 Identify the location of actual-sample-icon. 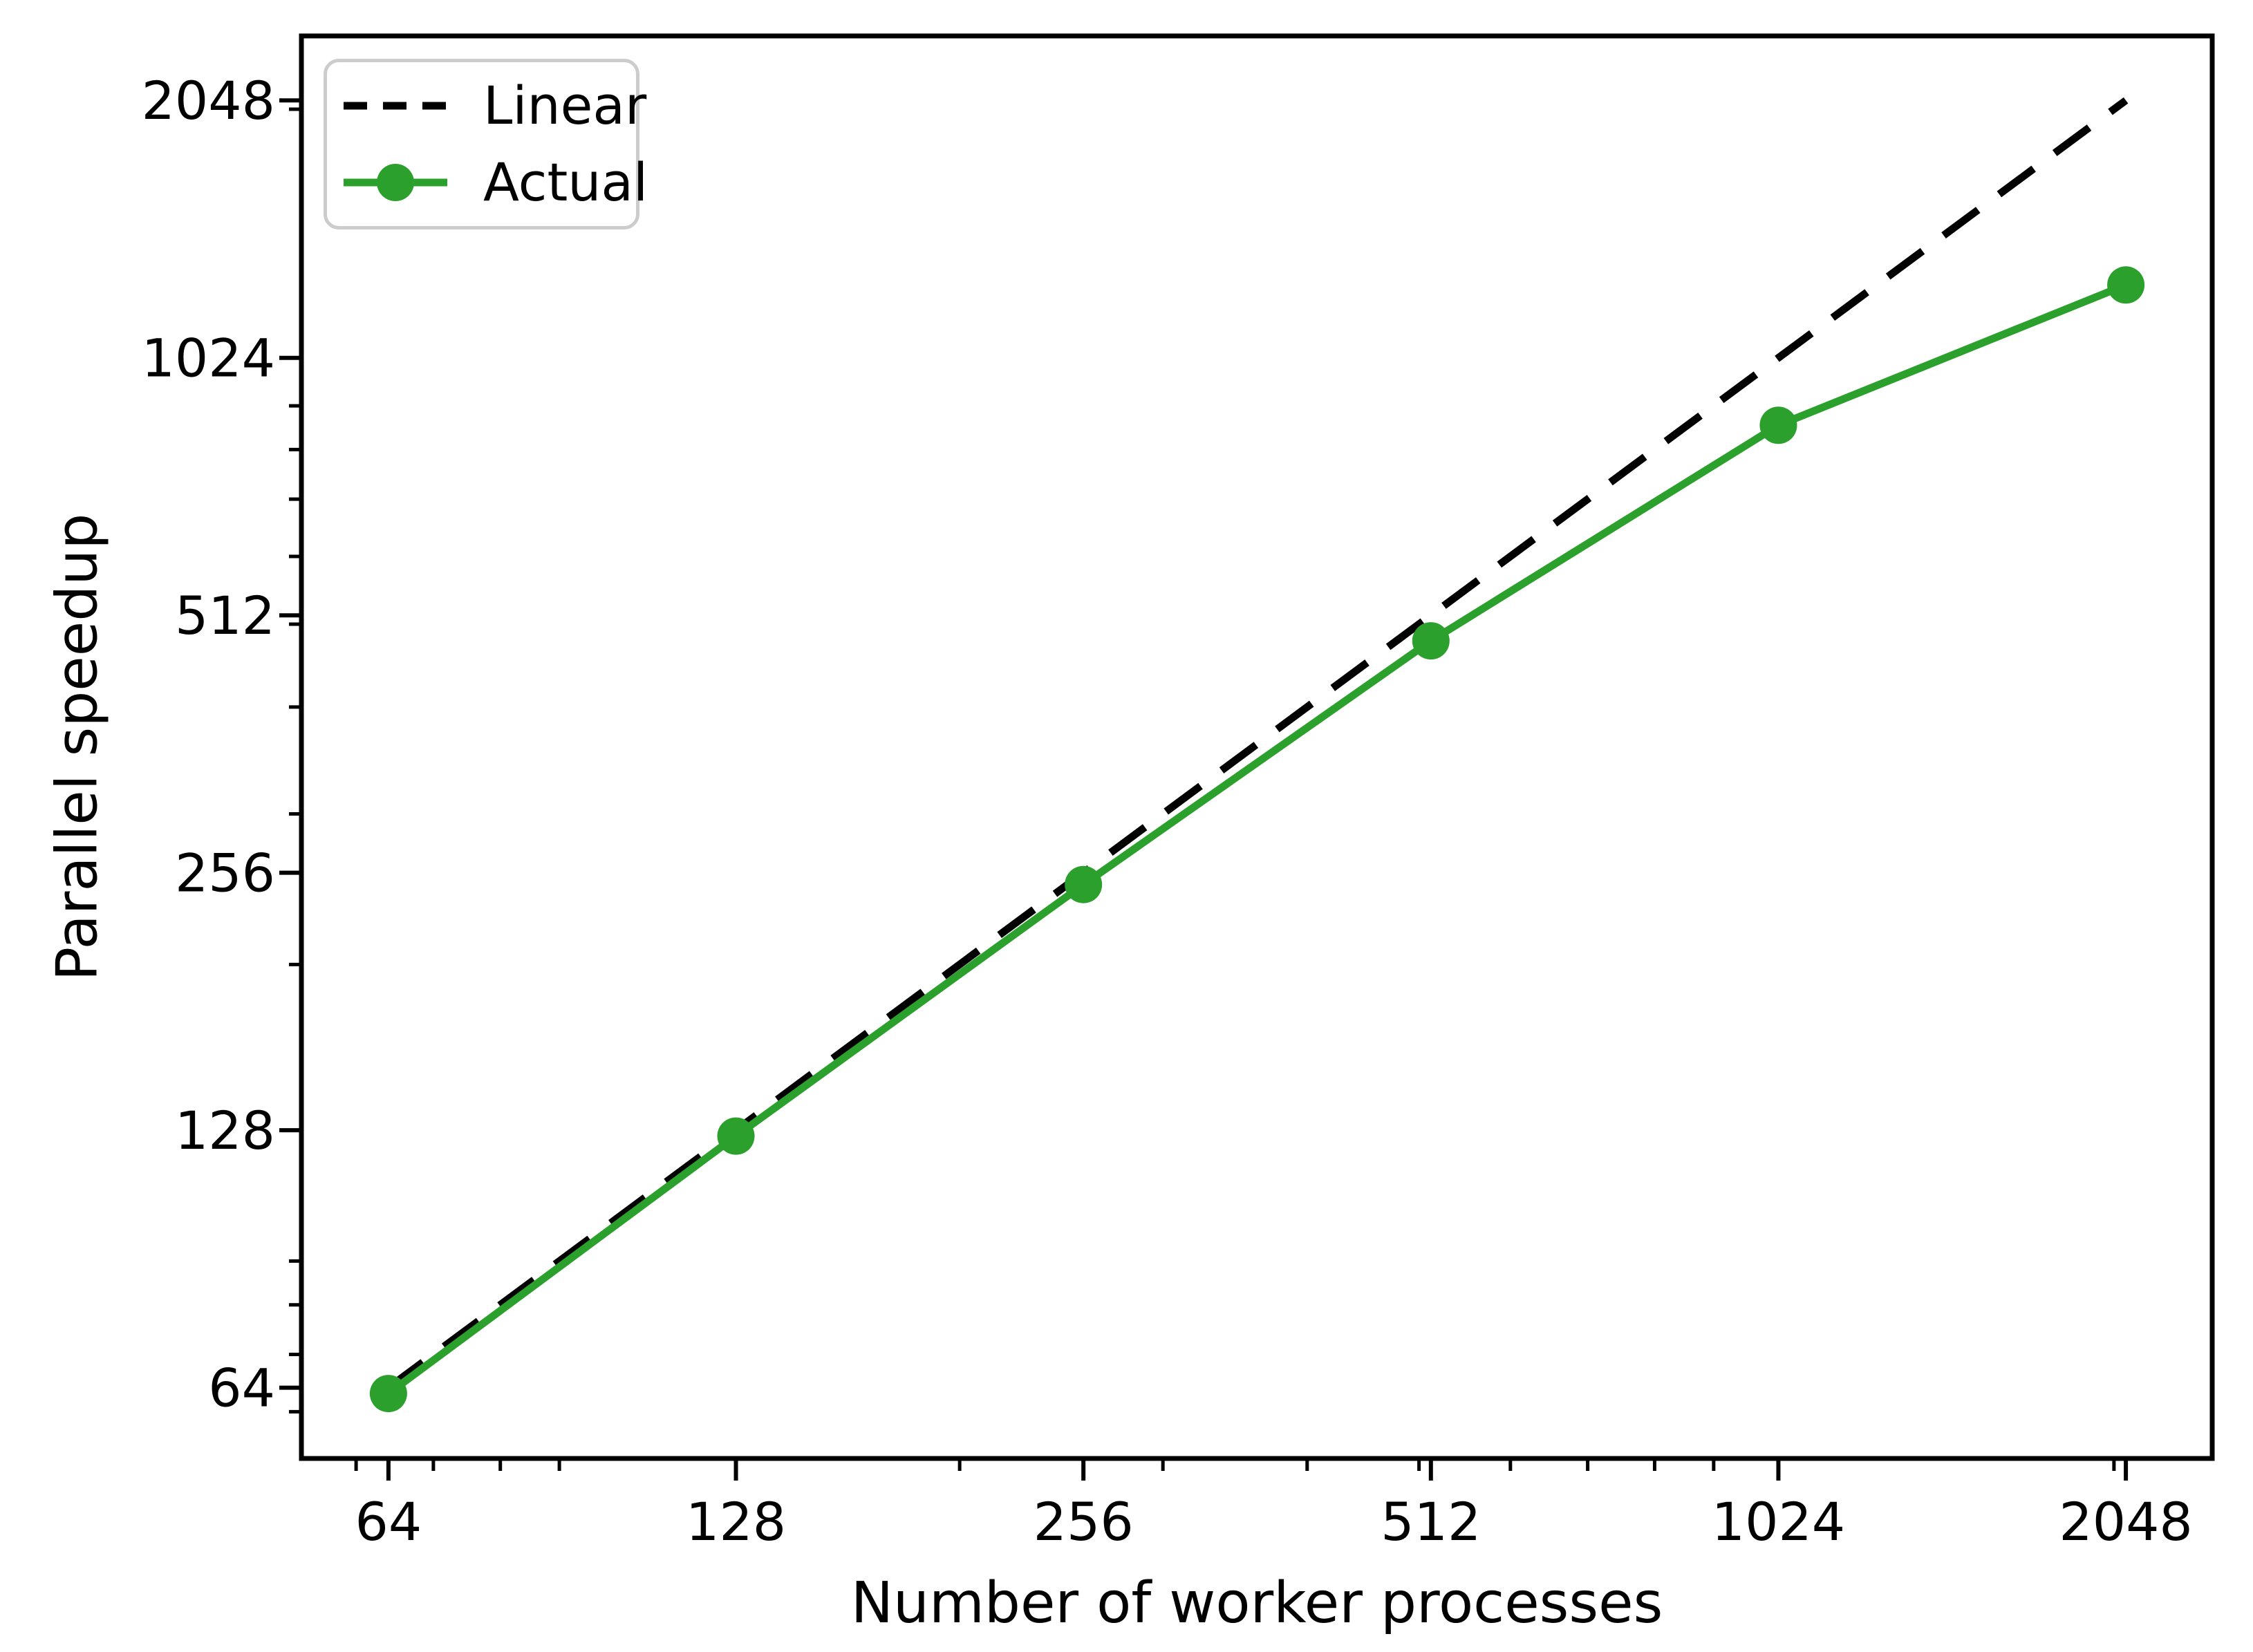
(395, 182).